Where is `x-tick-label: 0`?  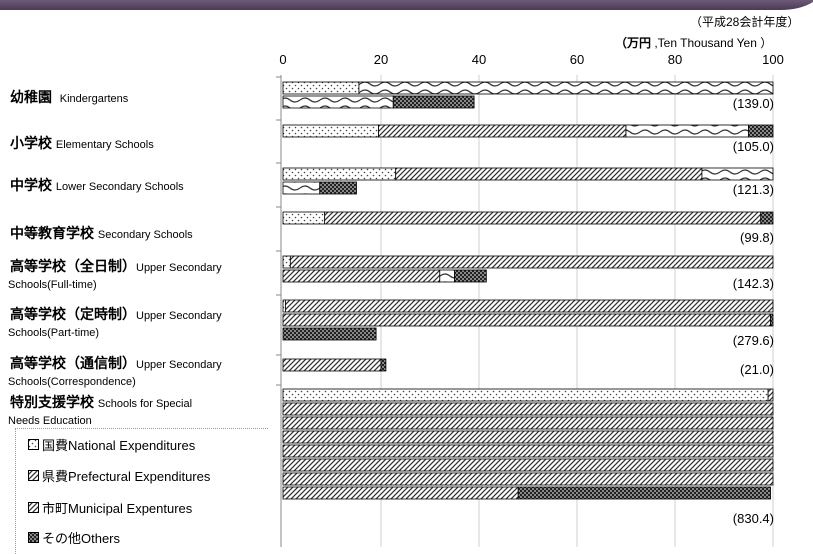 x-tick-label: 0 is located at coordinates (282, 59).